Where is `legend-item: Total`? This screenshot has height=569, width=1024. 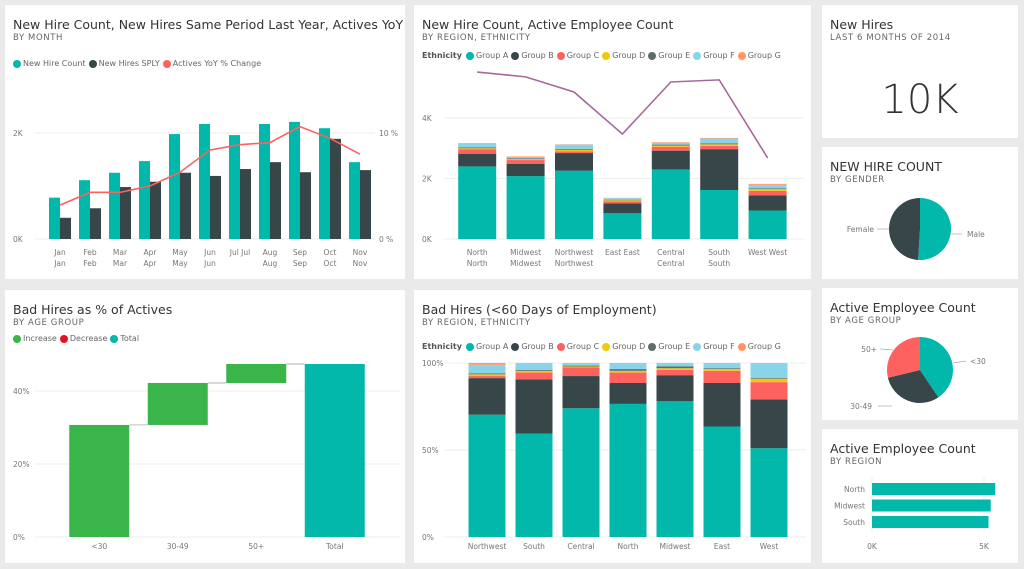 legend-item: Total is located at coordinates (124, 338).